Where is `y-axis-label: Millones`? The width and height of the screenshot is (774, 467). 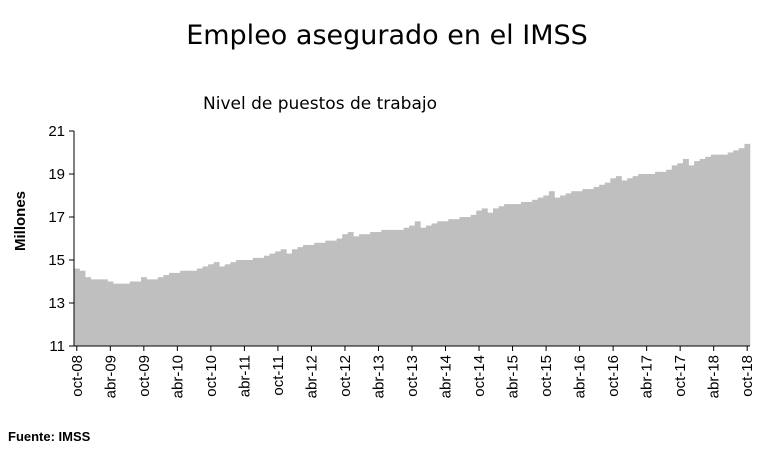
y-axis-label: Millones is located at coordinates (20, 221).